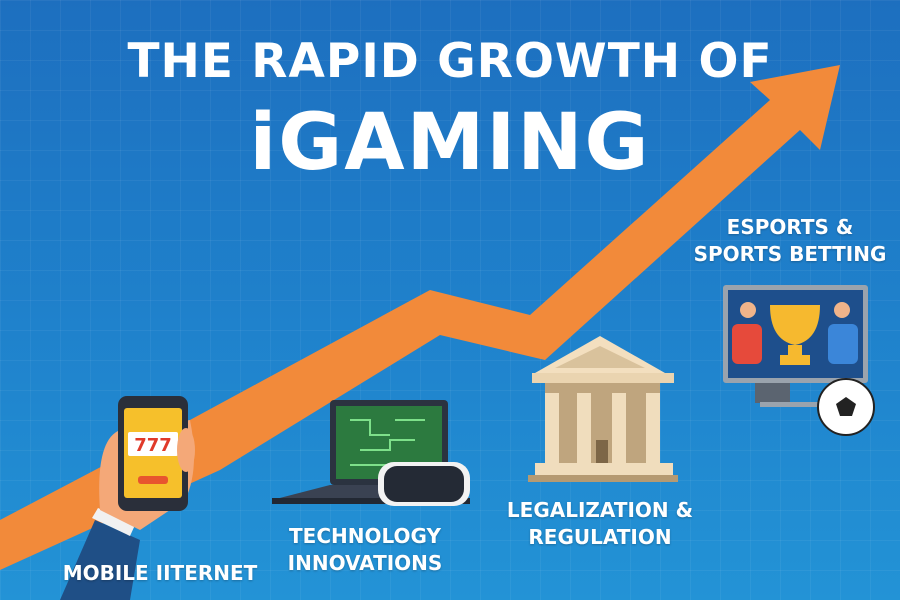 The width and height of the screenshot is (900, 600). Describe the element at coordinates (603, 409) in the screenshot. I see `government-building-icon` at that location.